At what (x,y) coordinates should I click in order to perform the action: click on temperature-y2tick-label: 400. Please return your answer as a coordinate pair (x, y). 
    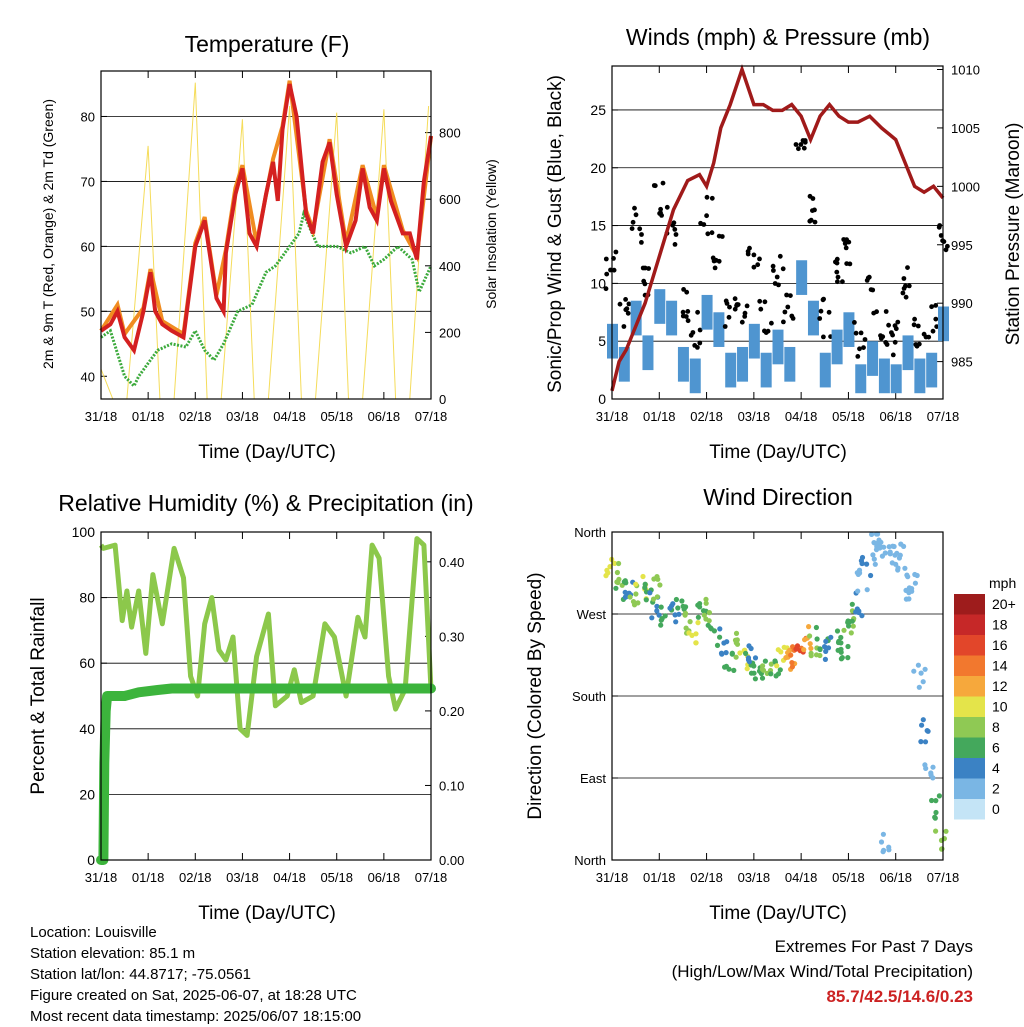
    Looking at the image, I should click on (450, 266).